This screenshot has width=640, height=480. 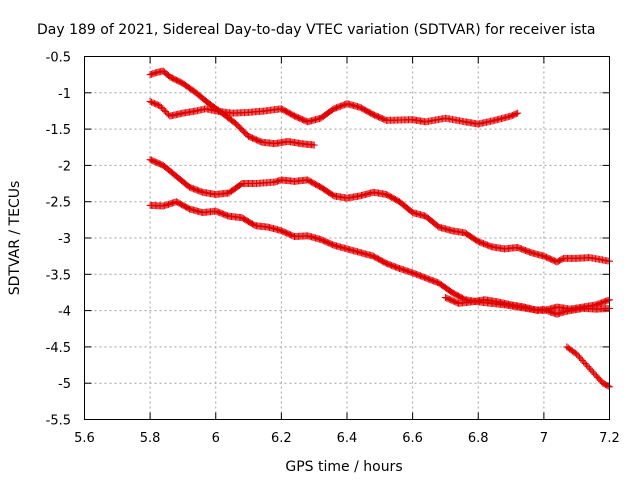 What do you see at coordinates (58, 203) in the screenshot?
I see `y-tick-label: -2.5` at bounding box center [58, 203].